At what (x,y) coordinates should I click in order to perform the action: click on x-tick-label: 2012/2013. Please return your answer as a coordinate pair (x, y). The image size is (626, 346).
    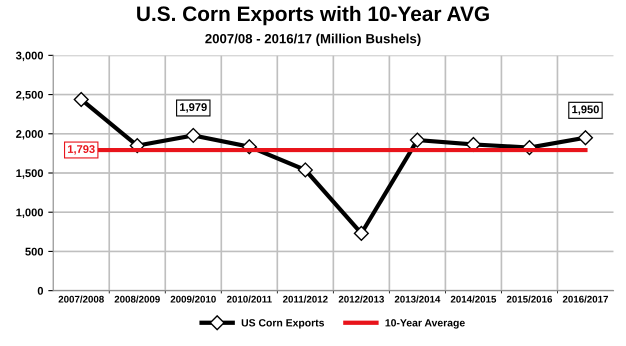
    Looking at the image, I should click on (361, 299).